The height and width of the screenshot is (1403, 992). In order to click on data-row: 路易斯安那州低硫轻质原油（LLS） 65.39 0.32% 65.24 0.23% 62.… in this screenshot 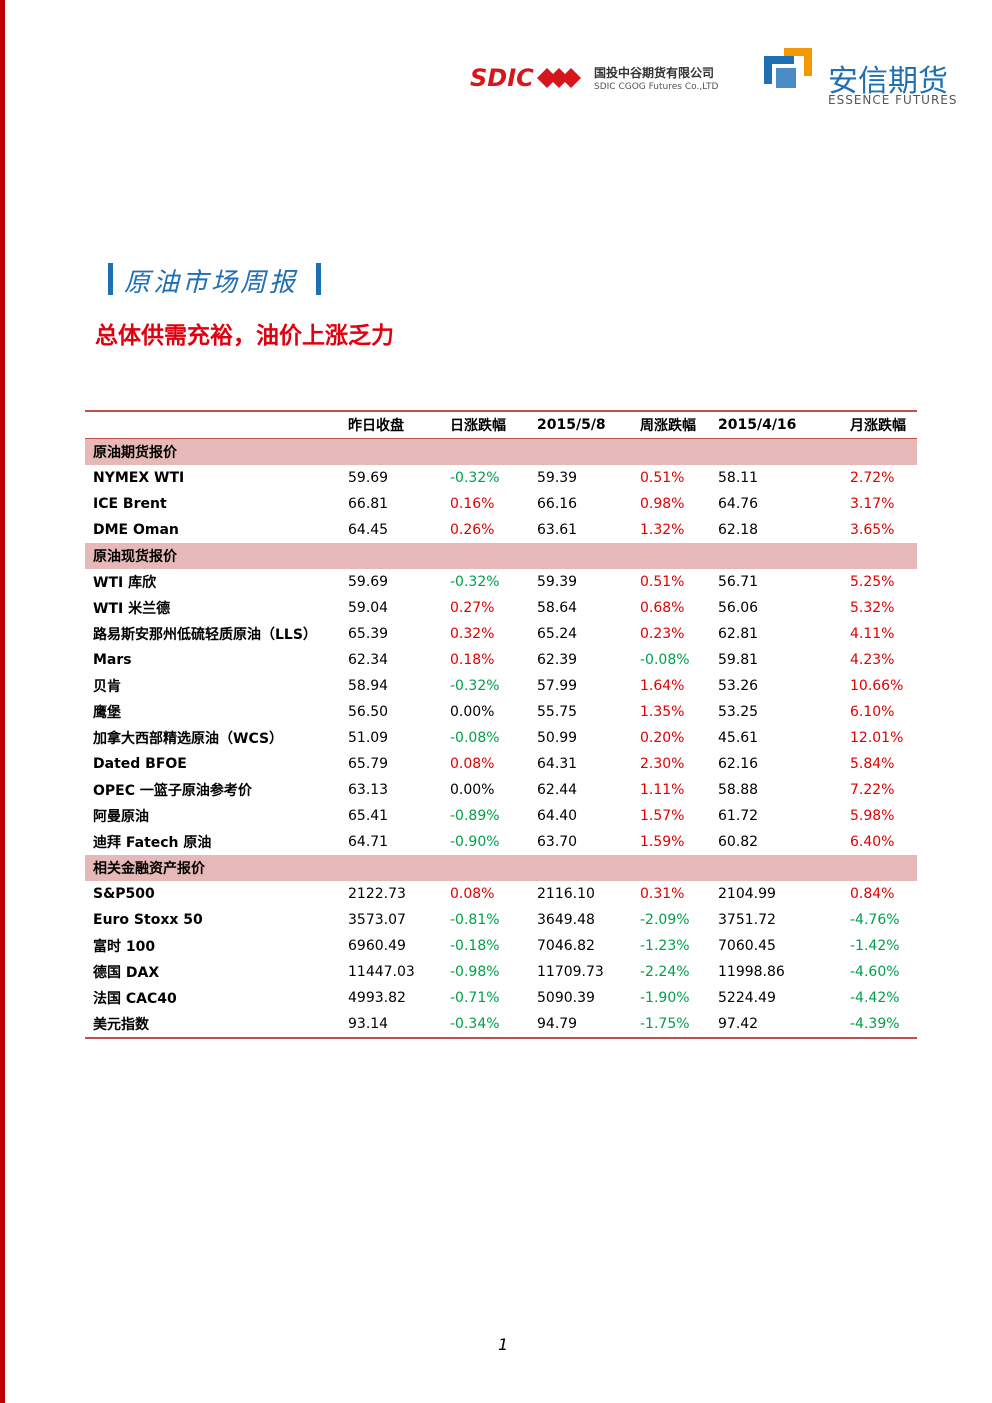, I will do `click(501, 634)`.